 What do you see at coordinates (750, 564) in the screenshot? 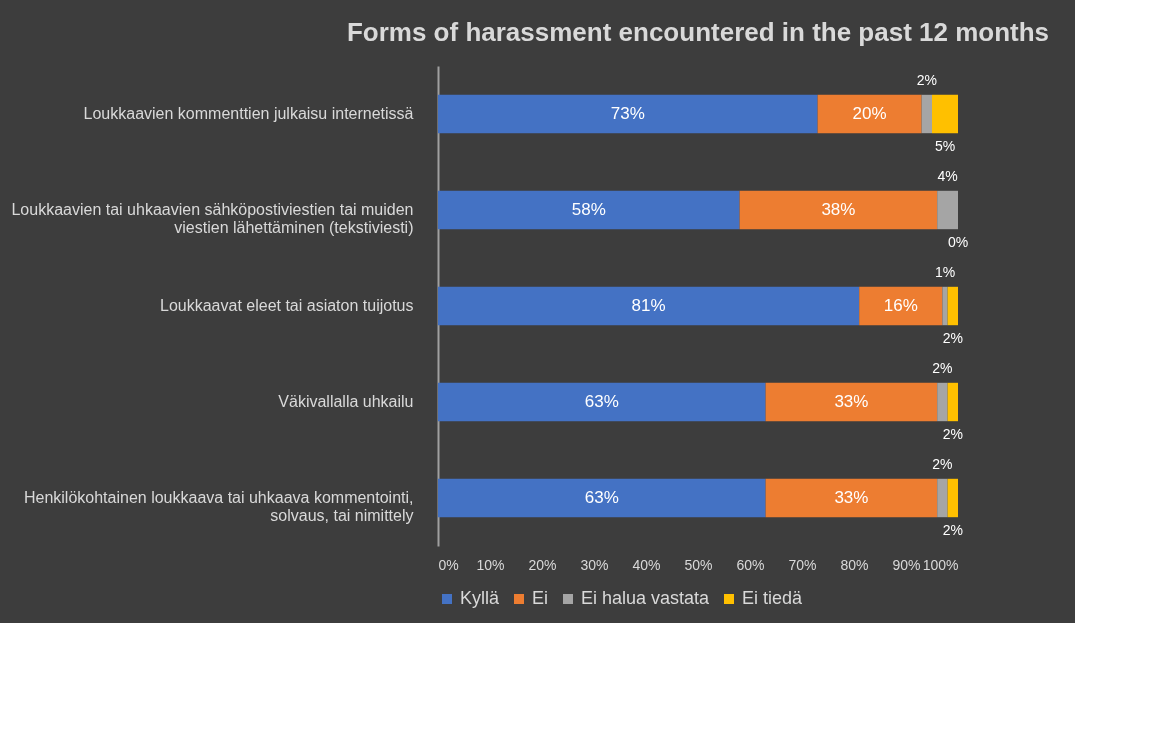
I see `x-tick-label: 60%` at bounding box center [750, 564].